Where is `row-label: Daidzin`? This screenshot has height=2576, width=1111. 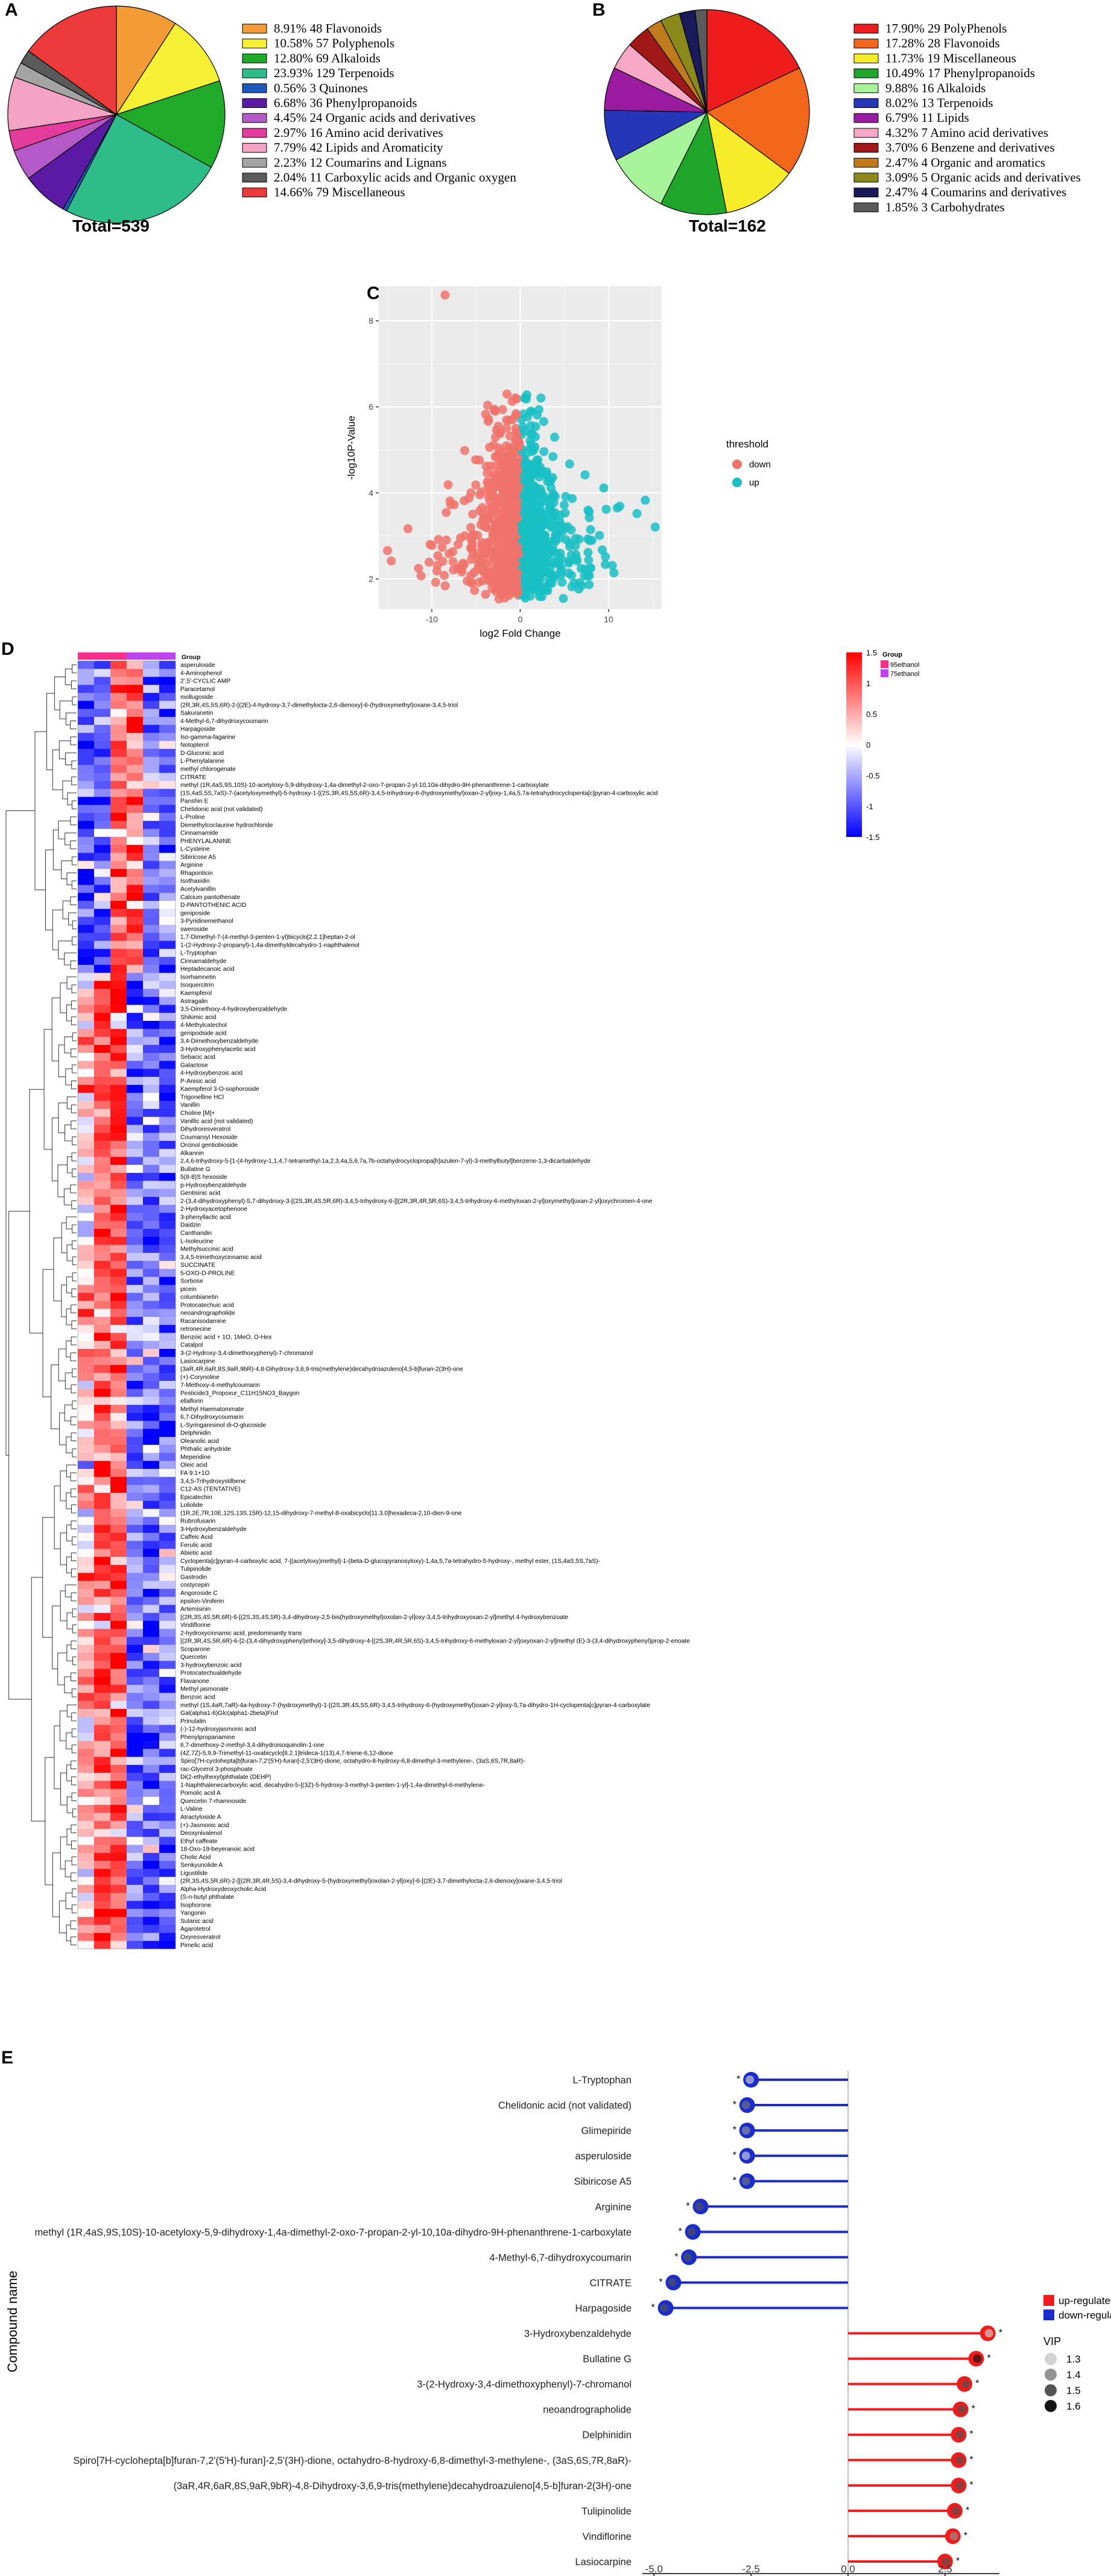 row-label: Daidzin is located at coordinates (191, 1225).